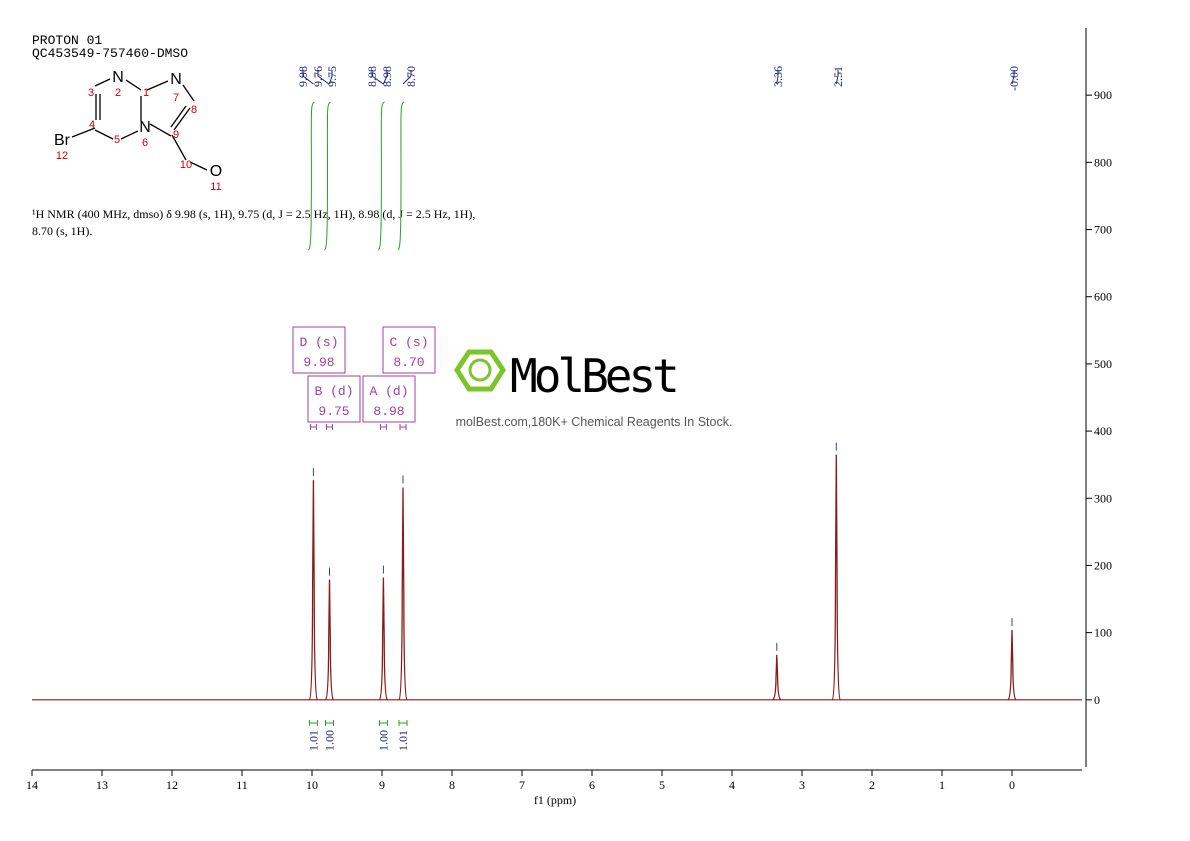 The height and width of the screenshot is (841, 1190). I want to click on multiplet-shift: 9.98, so click(318, 362).